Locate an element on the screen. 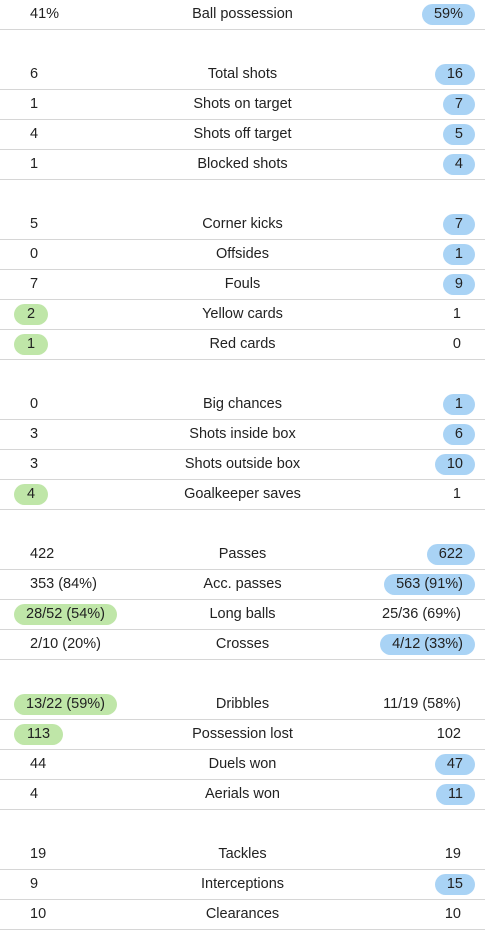 The width and height of the screenshot is (485, 932). stat-row: Total shots 6 16 is located at coordinates (242, 75).